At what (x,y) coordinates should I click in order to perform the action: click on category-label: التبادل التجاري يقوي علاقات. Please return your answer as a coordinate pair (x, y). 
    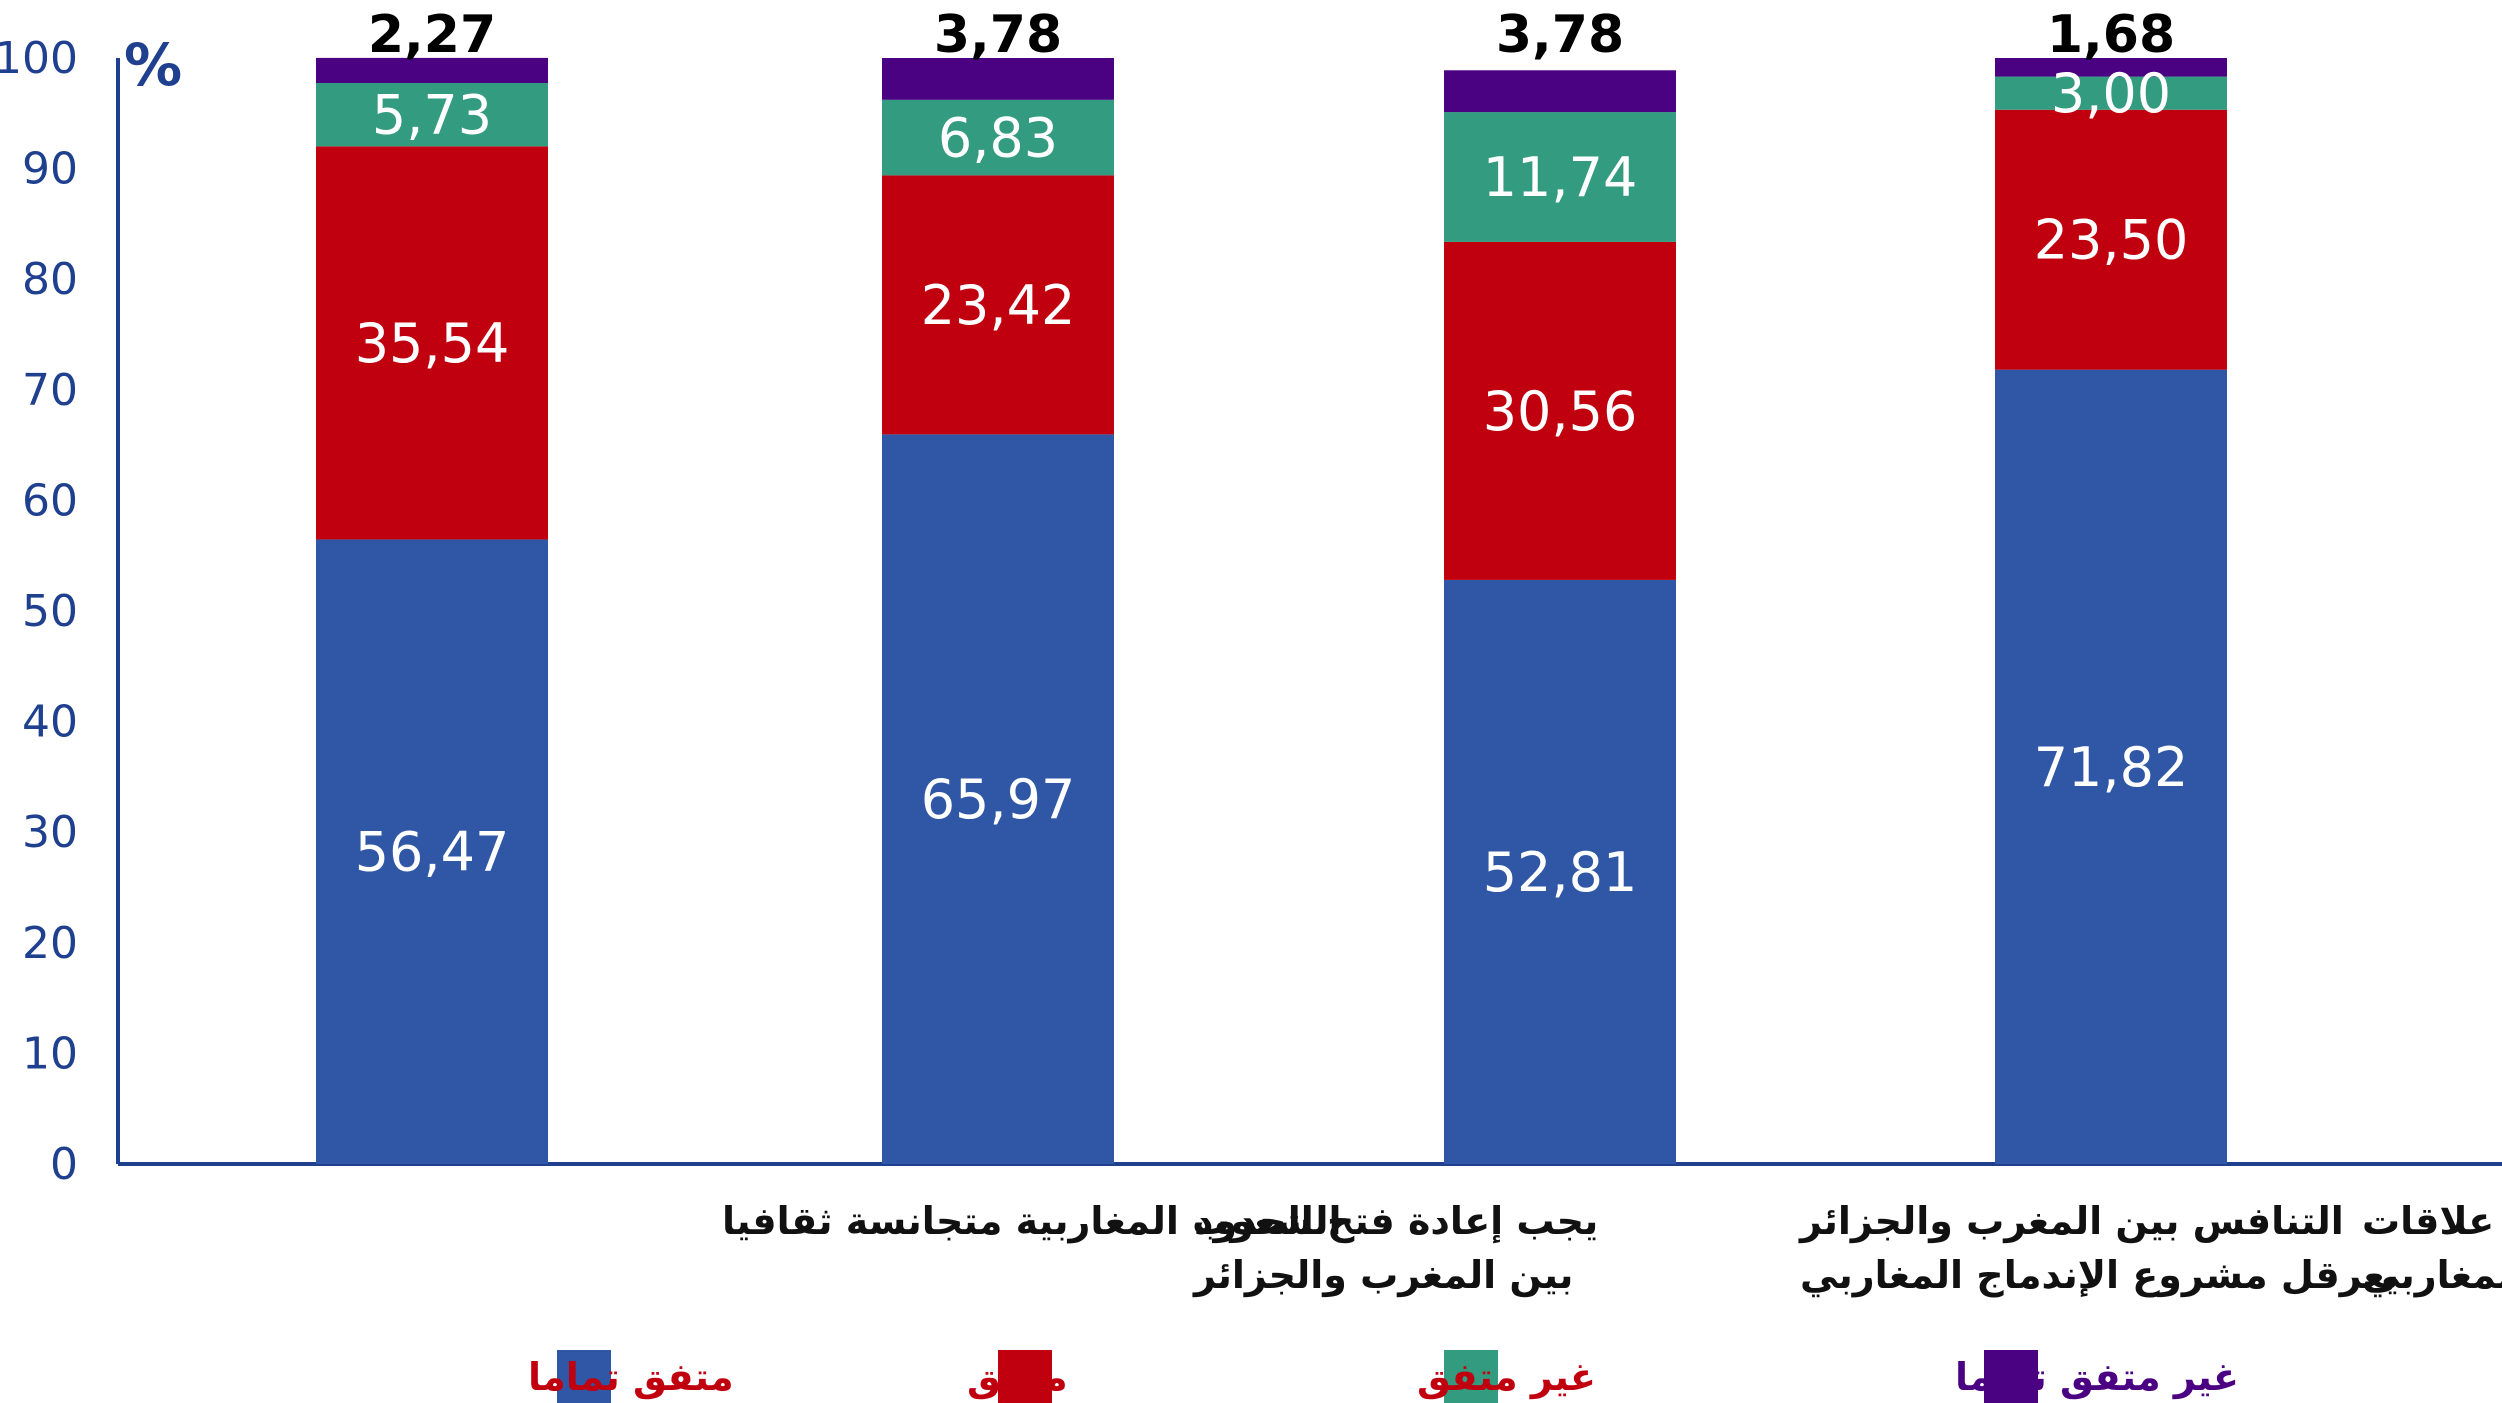
    Looking at the image, I should click on (2432, 1221).